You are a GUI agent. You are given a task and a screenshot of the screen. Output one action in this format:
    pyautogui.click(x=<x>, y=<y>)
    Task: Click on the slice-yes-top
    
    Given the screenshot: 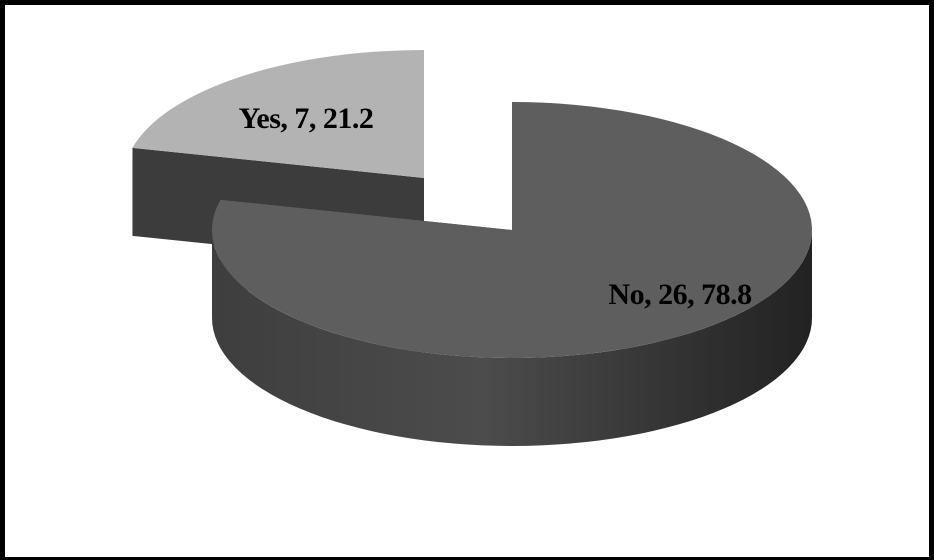 What is the action you would take?
    pyautogui.click(x=278, y=114)
    